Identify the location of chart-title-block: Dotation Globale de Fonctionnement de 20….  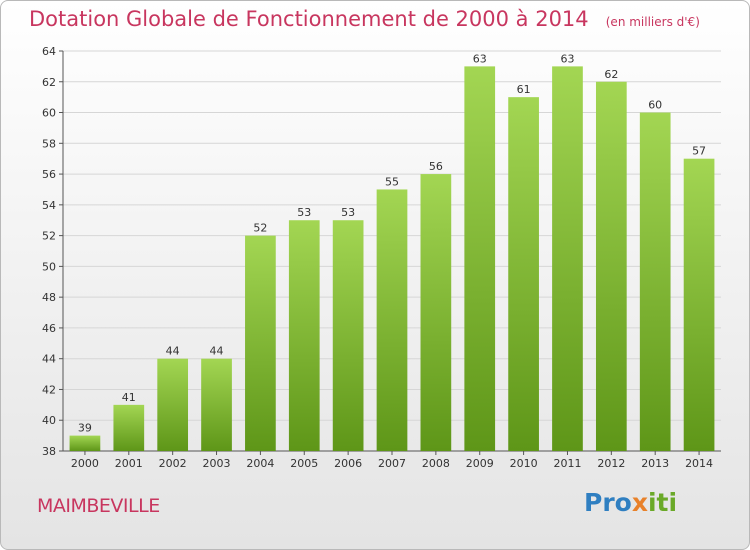
(364, 19).